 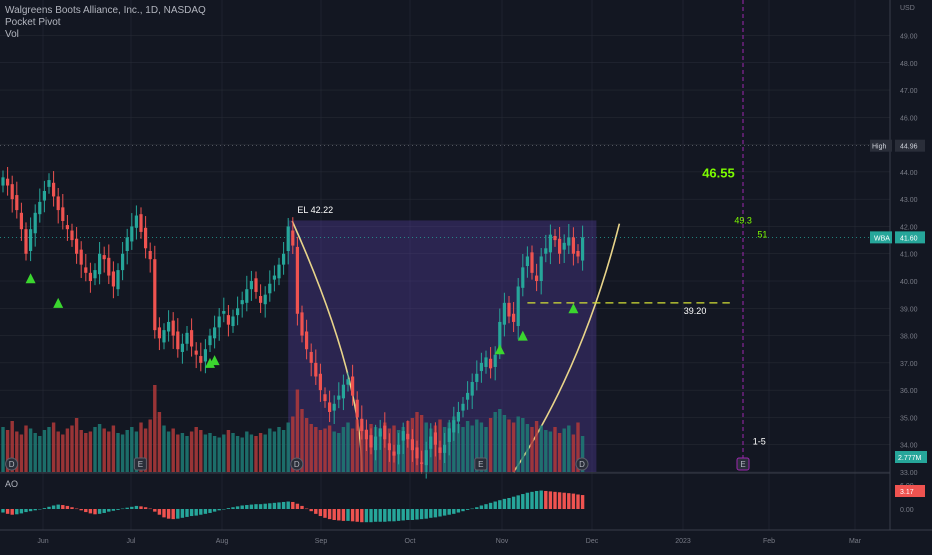 What do you see at coordinates (909, 364) in the screenshot?
I see `price-axis-tick: 37.00` at bounding box center [909, 364].